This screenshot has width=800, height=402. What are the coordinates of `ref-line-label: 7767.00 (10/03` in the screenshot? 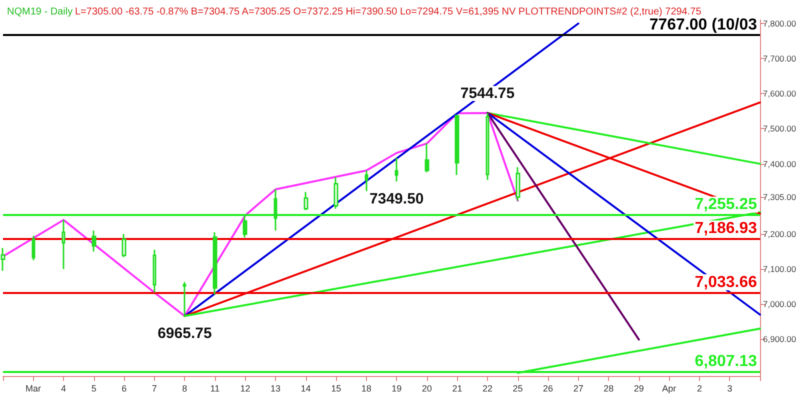 It's located at (703, 25).